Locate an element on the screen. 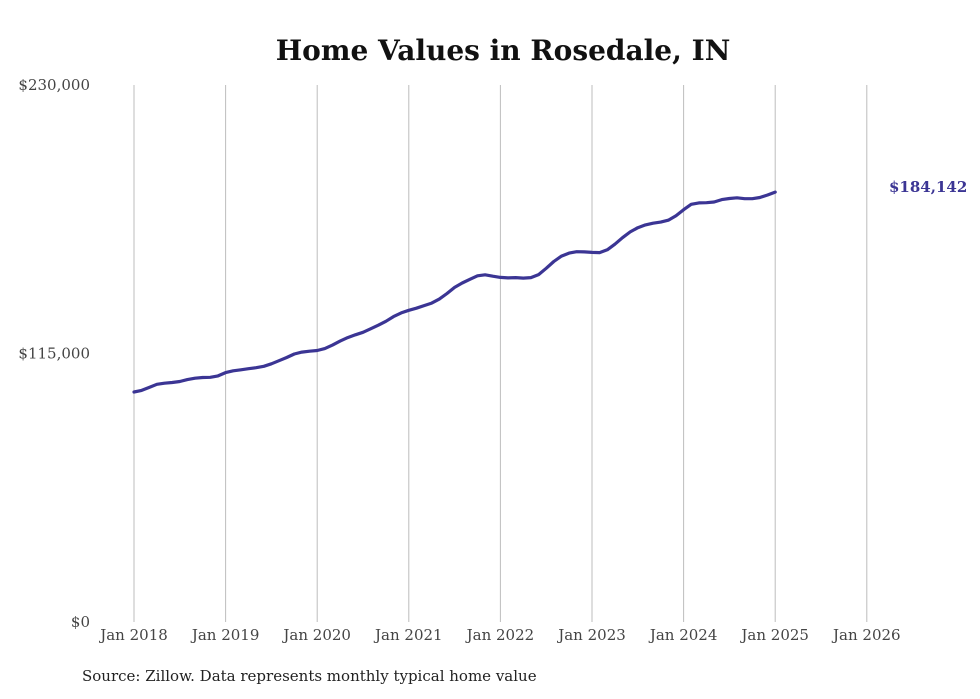 This screenshot has height=699, width=980. x-tick-label: Jan 2025 is located at coordinates (774, 635).